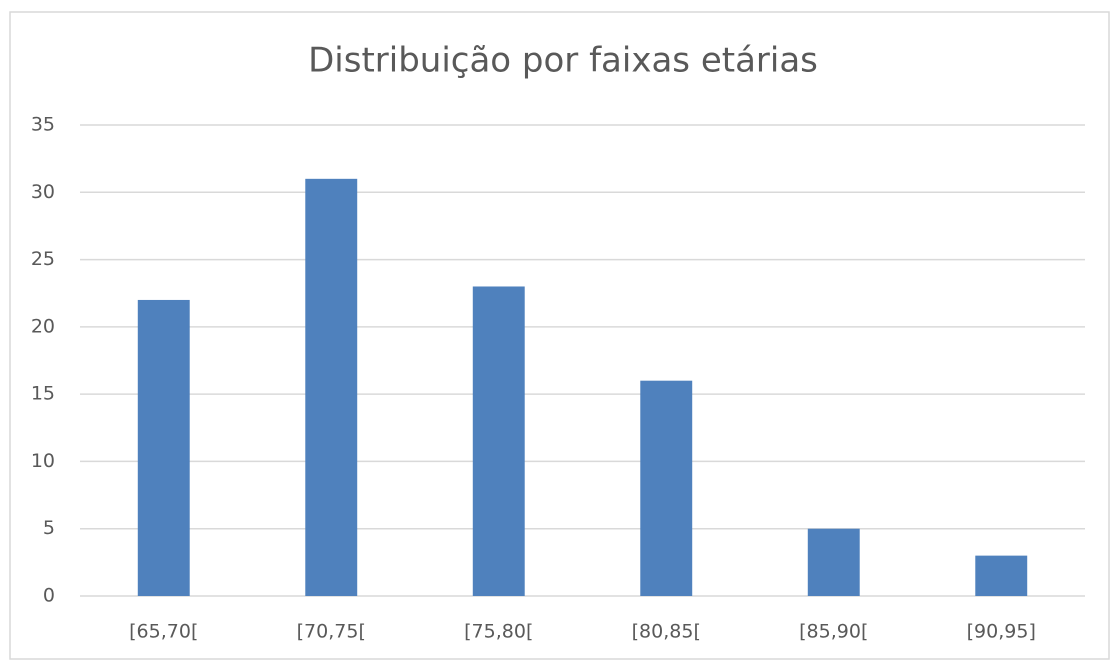 The image size is (1110, 664). What do you see at coordinates (49, 528) in the screenshot?
I see `y-tick-label: 5` at bounding box center [49, 528].